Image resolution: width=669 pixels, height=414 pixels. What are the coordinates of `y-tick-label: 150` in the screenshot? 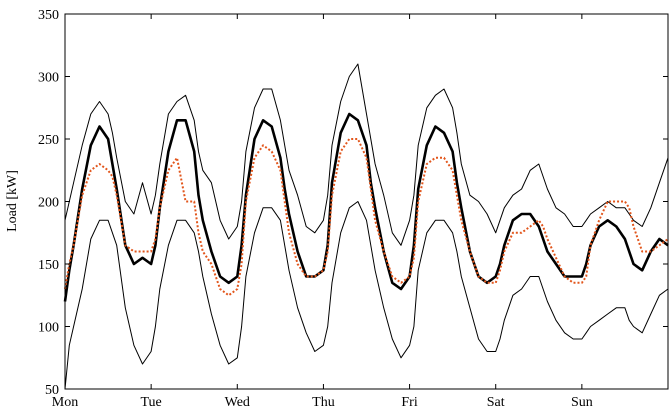 It's located at (48, 265).